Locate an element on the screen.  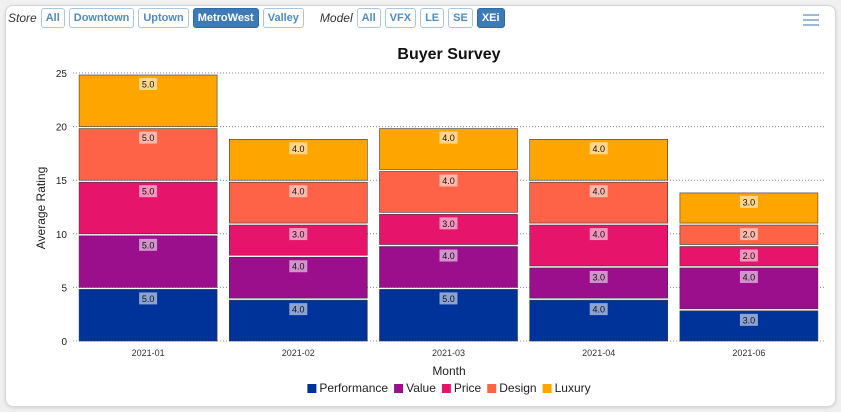
store-filter-options: All Downtown Uptown MetroWest Valley is located at coordinates (174, 18).